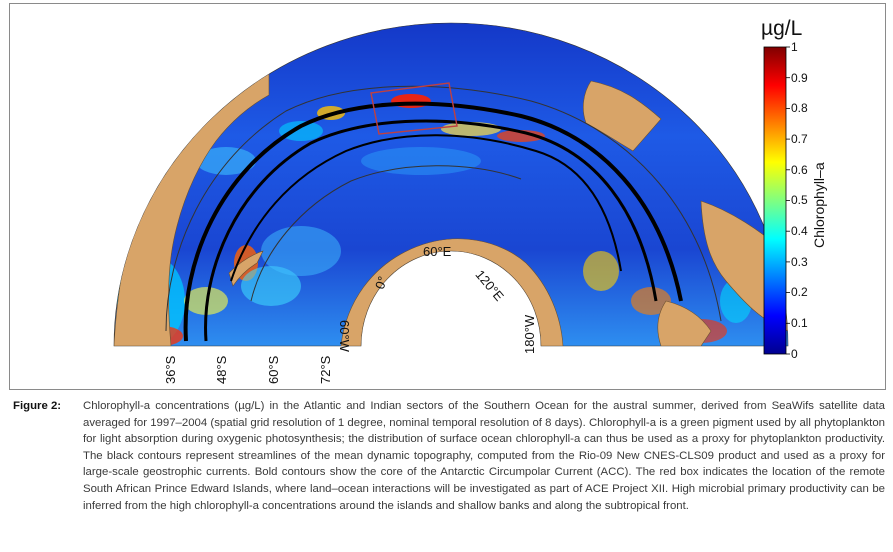  What do you see at coordinates (799, 139) in the screenshot?
I see `colorbar-tick: 0.7` at bounding box center [799, 139].